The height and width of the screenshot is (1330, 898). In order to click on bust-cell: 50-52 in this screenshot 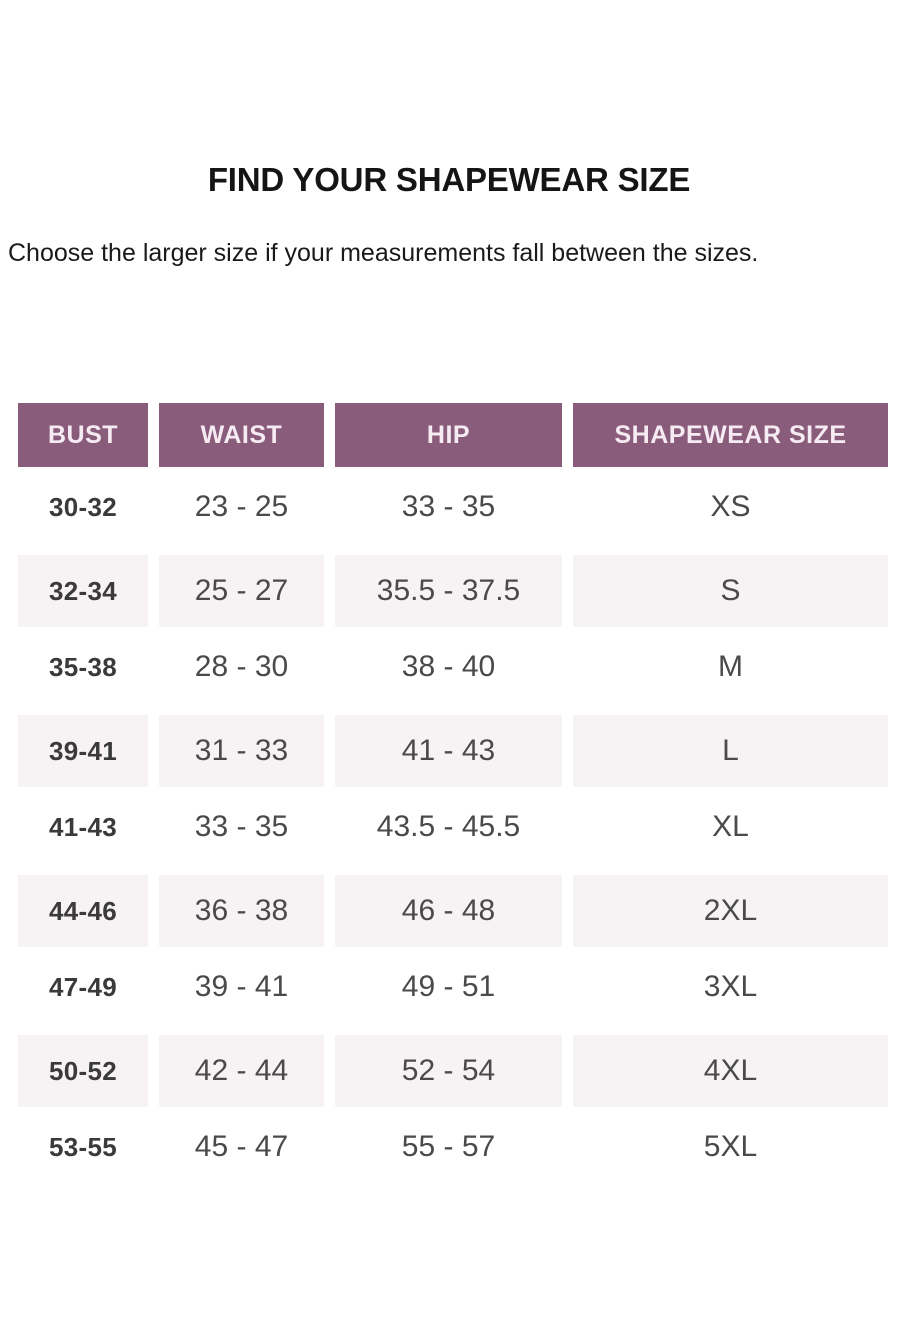, I will do `click(83, 1067)`.